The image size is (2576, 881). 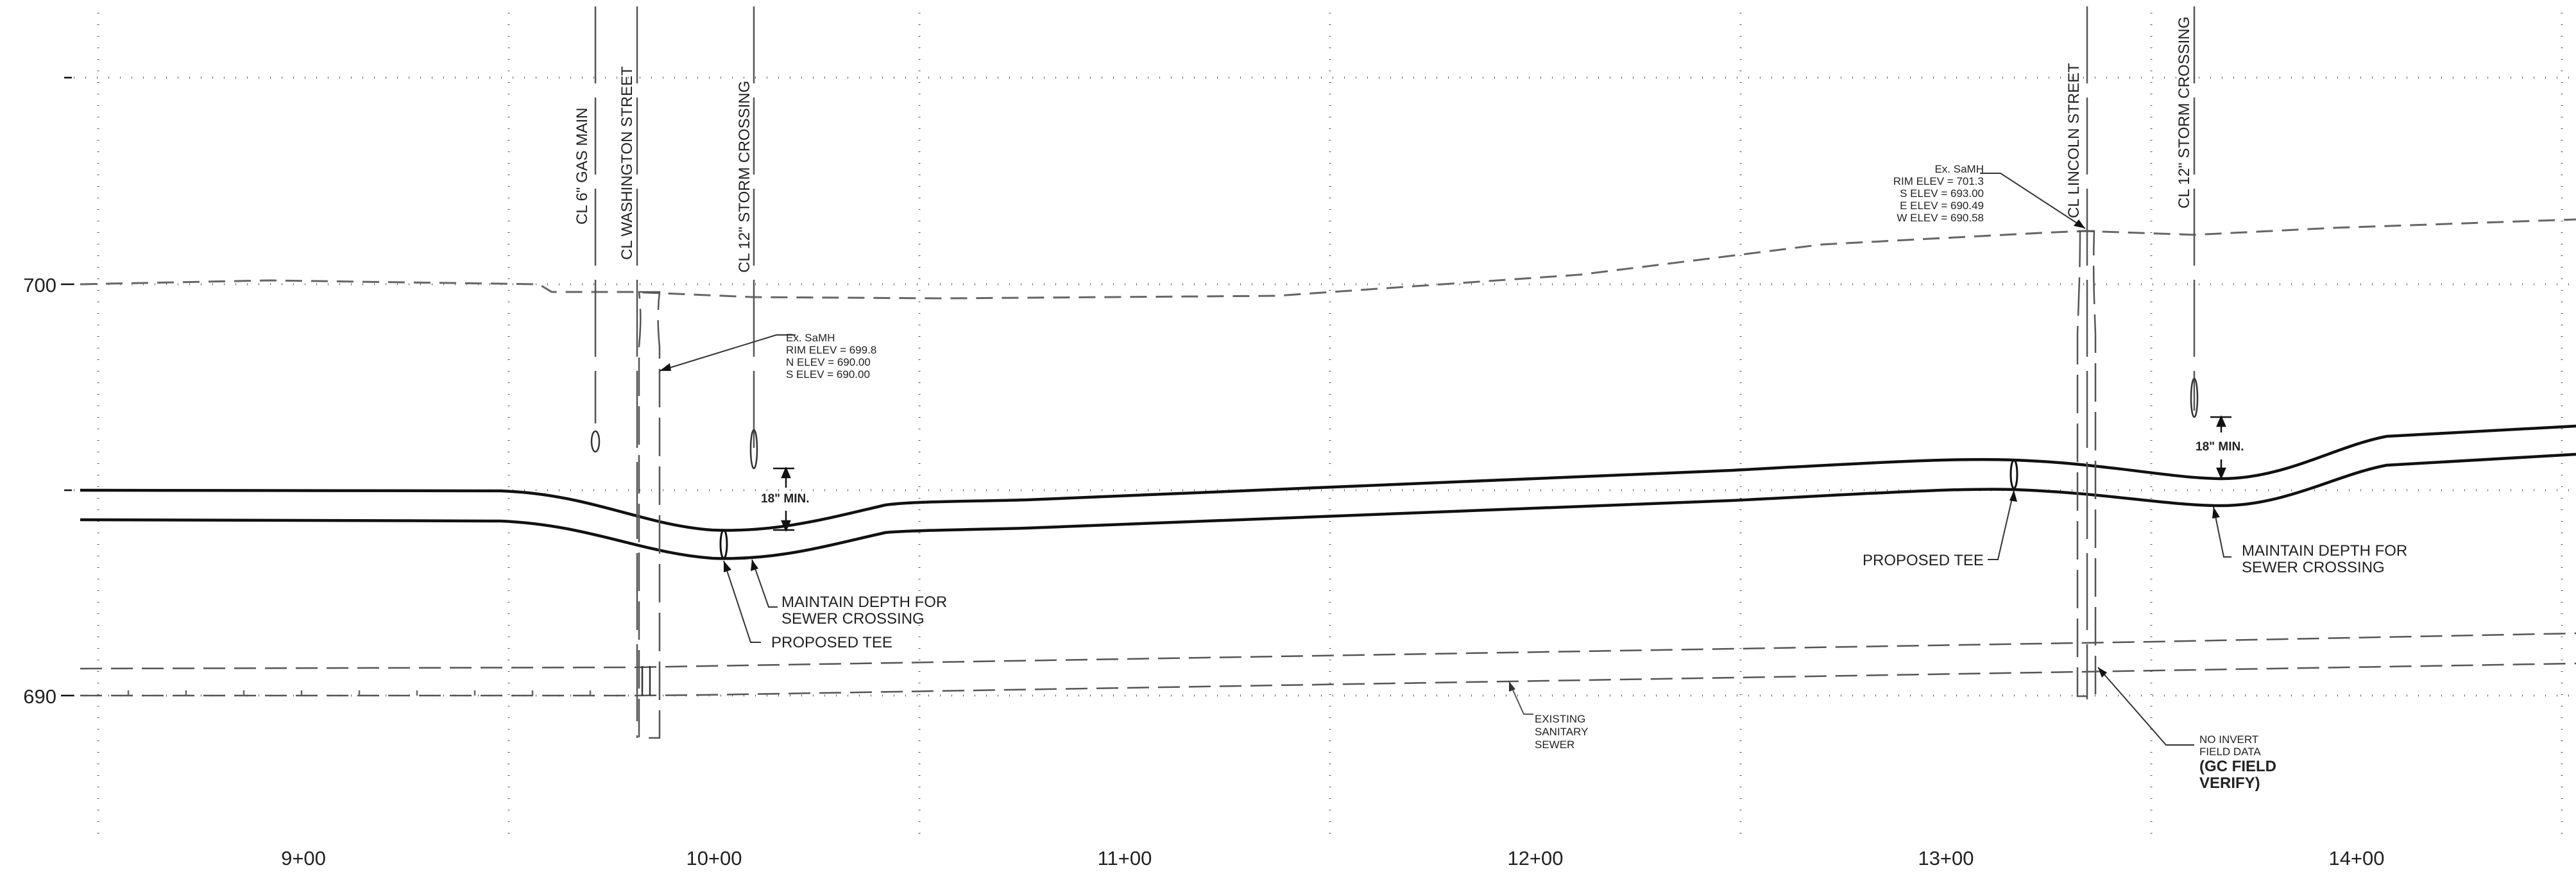 I want to click on existing-sewer-ticks, so click(x=359, y=693).